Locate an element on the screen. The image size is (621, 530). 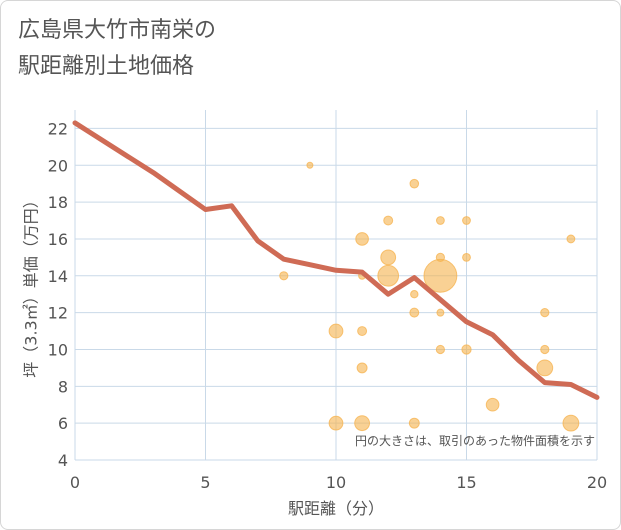
y-tick-label: 22 is located at coordinates (58, 128).